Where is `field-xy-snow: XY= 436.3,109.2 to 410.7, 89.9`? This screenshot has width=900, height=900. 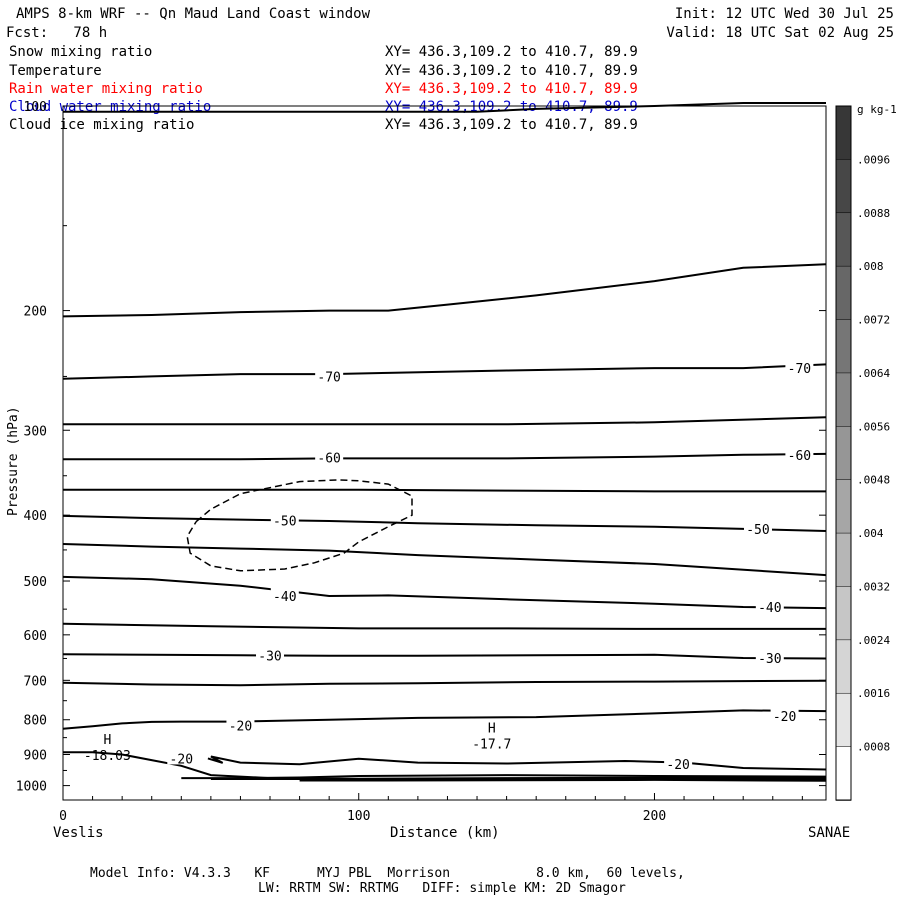 field-xy-snow: XY= 436.3,109.2 to 410.7, 89.9 is located at coordinates (511, 52).